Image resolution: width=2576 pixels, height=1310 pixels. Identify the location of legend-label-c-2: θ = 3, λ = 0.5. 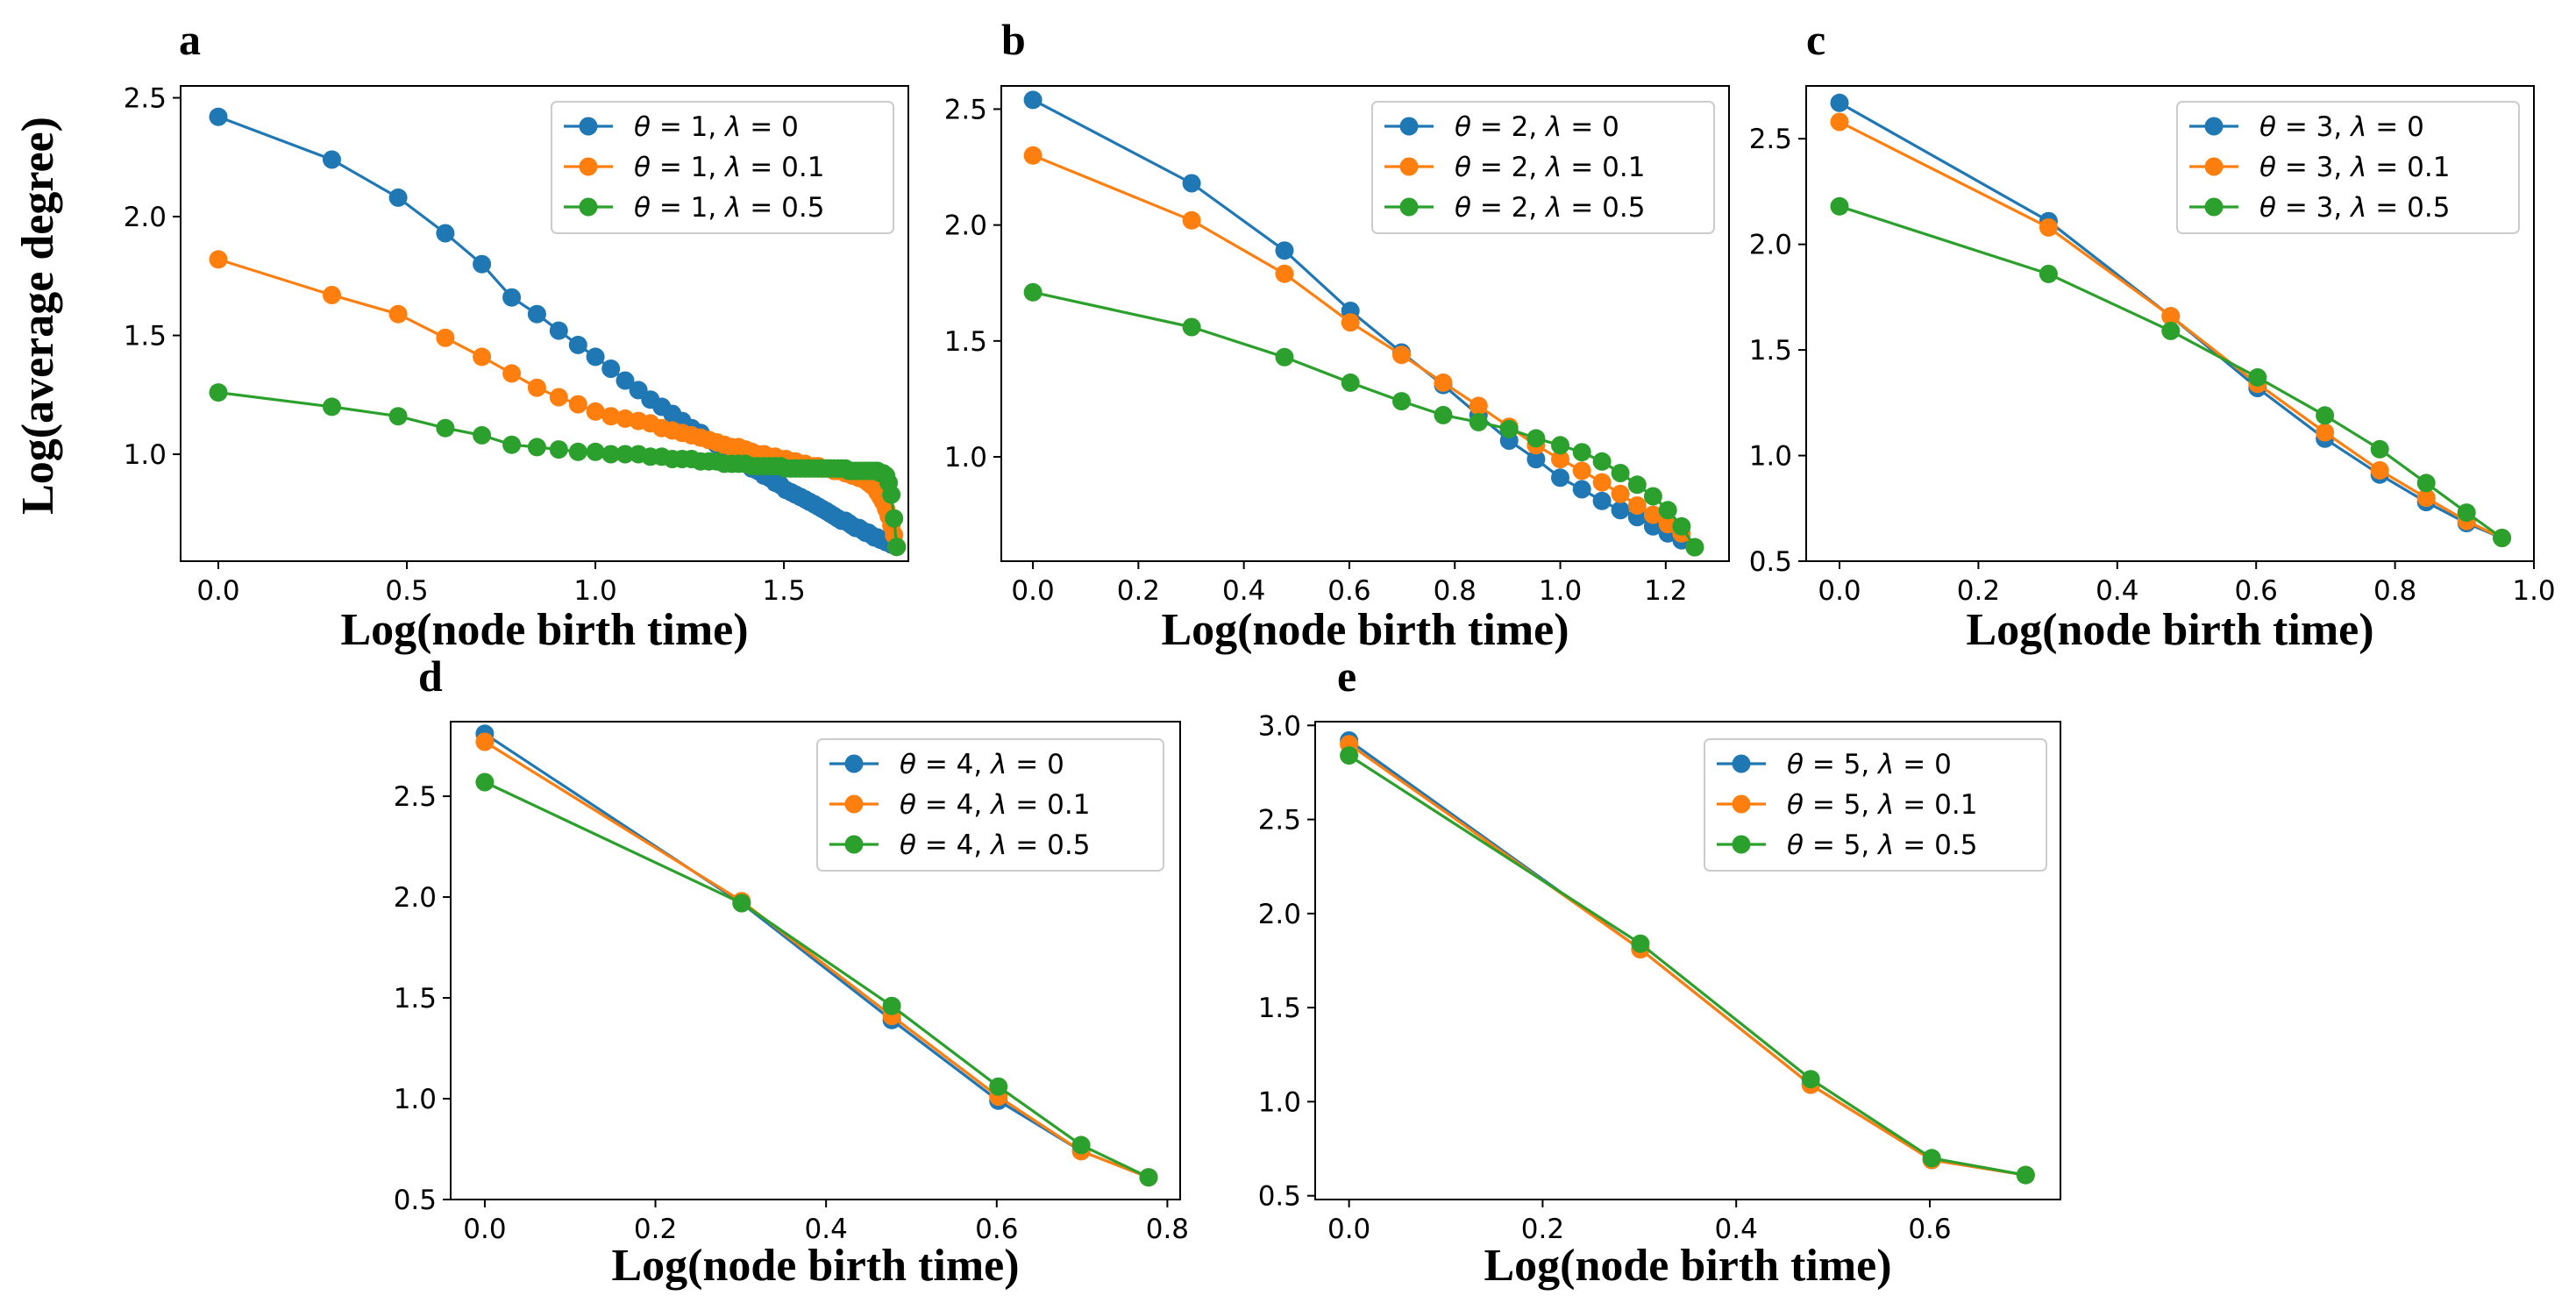
(2354, 208).